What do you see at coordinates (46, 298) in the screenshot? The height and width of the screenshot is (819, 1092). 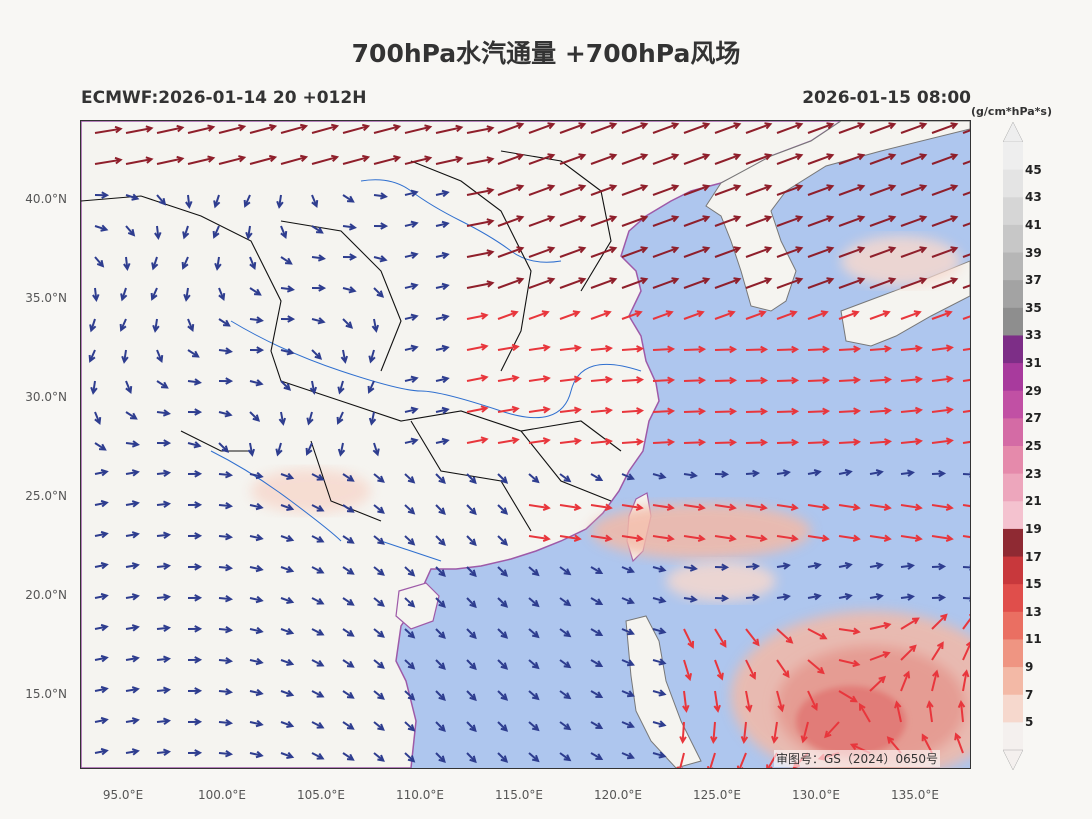 I see `lat-label-35: 35.0°N` at bounding box center [46, 298].